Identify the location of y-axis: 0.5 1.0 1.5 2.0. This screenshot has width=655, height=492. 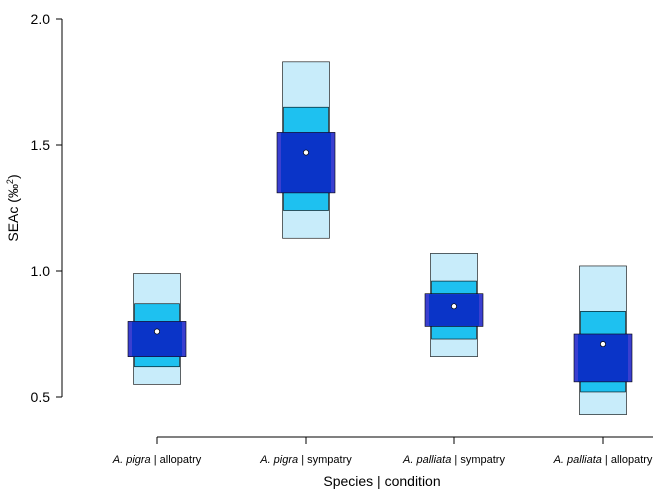
(47, 208).